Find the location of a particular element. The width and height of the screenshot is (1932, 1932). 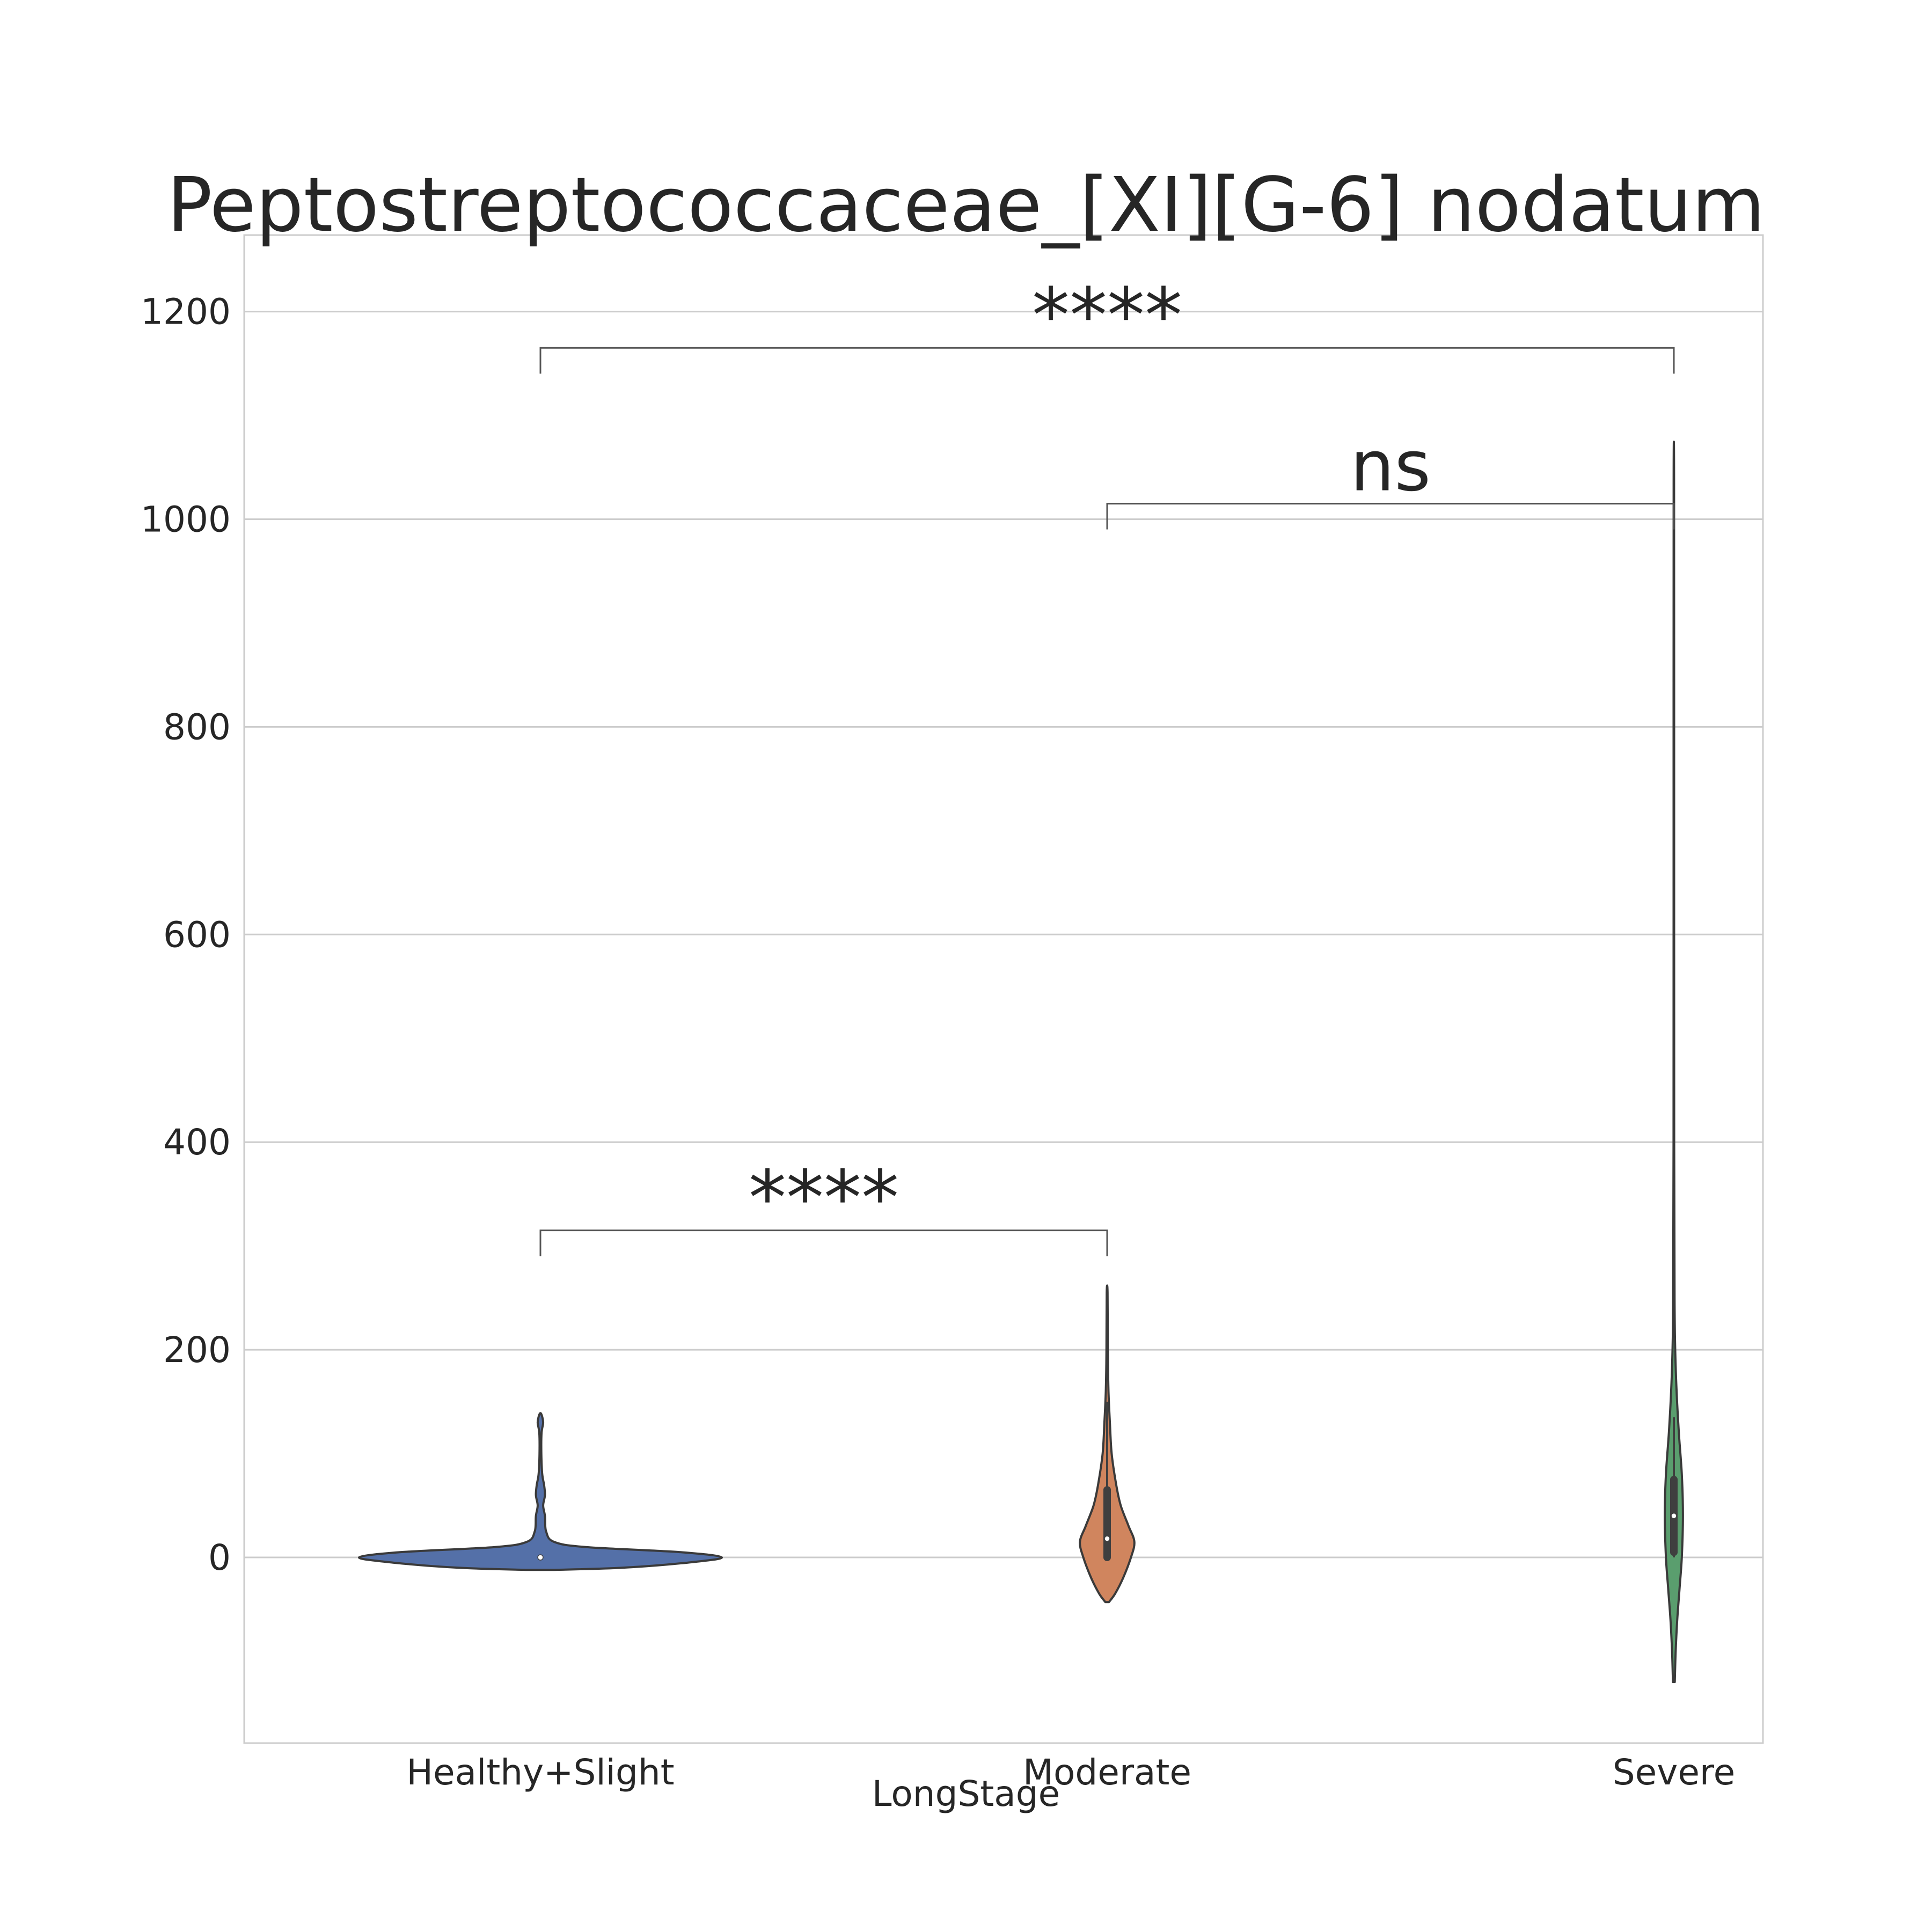

violin-healthy-slight is located at coordinates (540, 1491).